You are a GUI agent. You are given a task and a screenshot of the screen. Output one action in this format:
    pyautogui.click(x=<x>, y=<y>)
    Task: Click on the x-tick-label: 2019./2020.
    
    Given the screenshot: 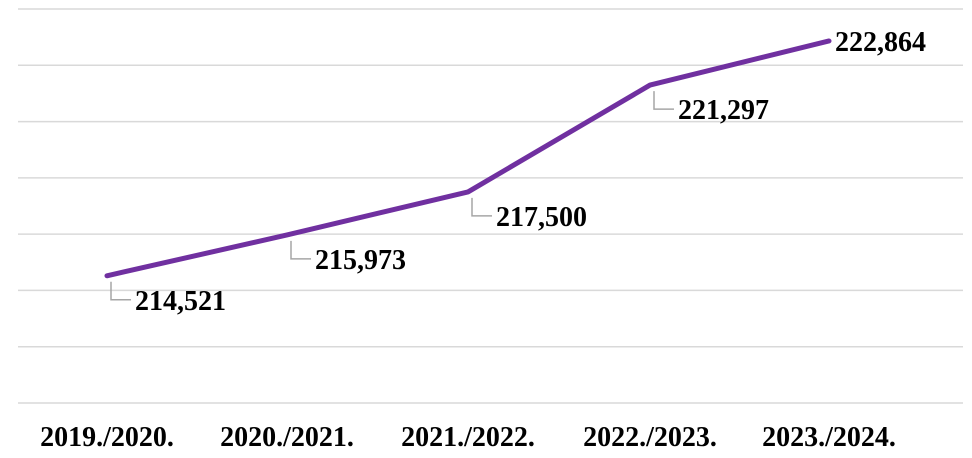 What is the action you would take?
    pyautogui.click(x=107, y=437)
    